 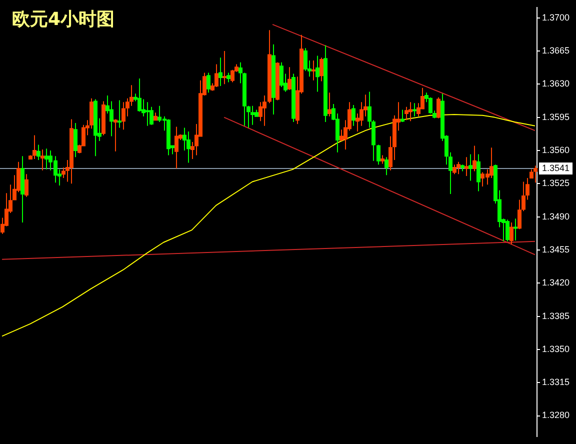 I want to click on y-tick-label: 1.3385, so click(x=556, y=315).